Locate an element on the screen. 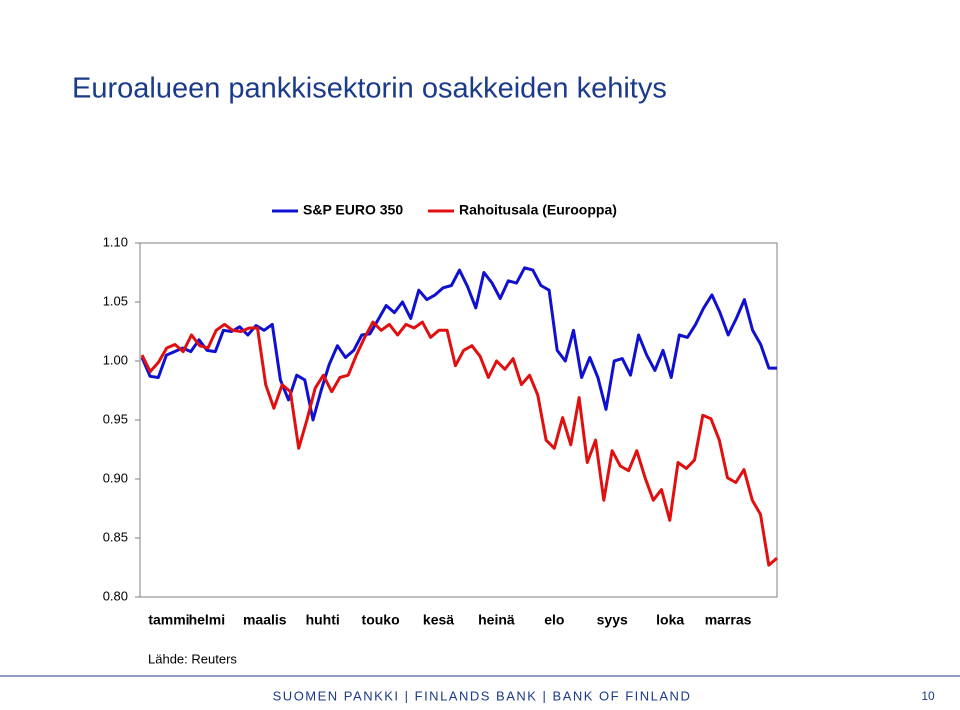 The image size is (960, 710). series-line is located at coordinates (458, 344).